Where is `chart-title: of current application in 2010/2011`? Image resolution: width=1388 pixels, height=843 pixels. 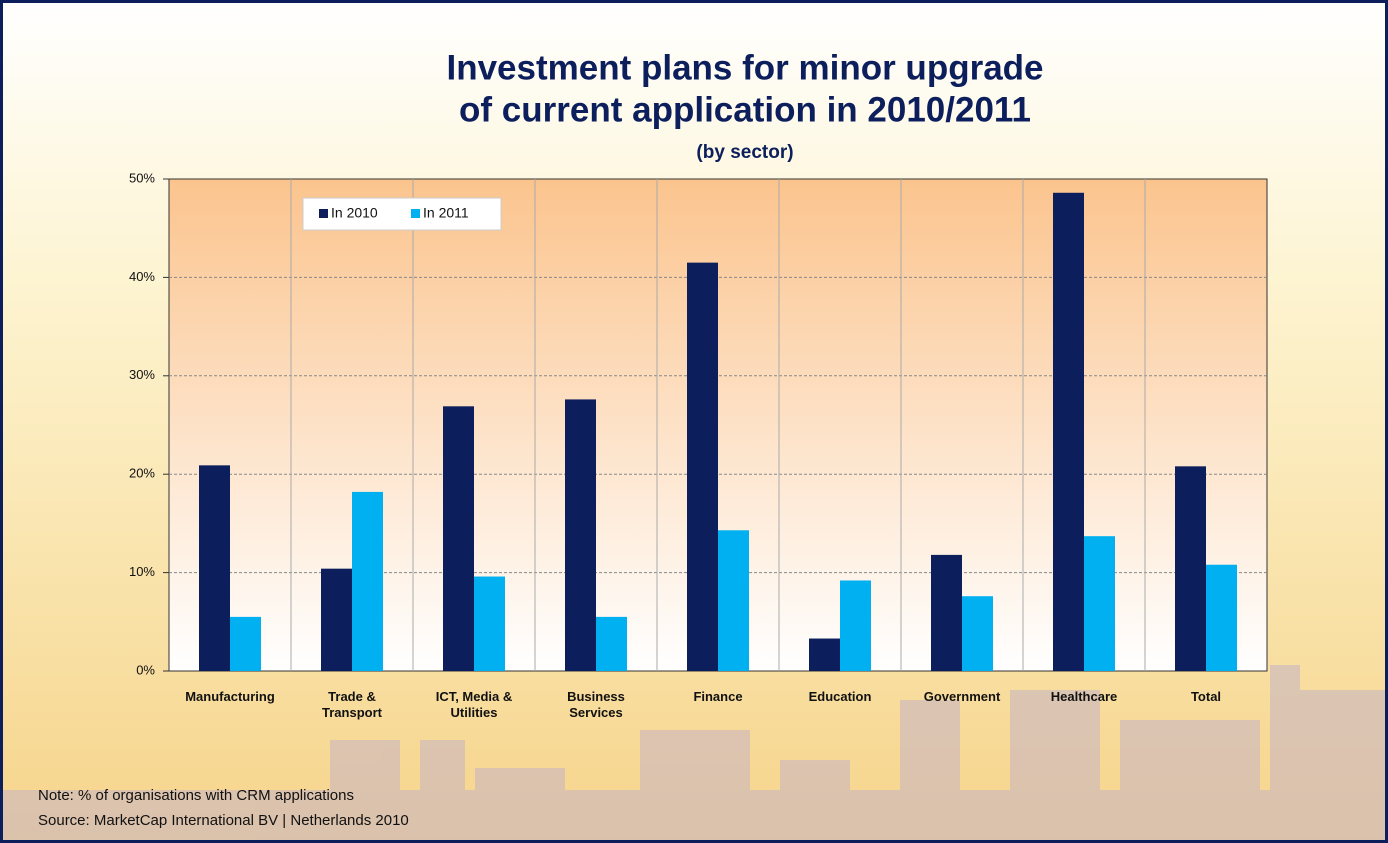
chart-title: of current application in 2010/2011 is located at coordinates (745, 109).